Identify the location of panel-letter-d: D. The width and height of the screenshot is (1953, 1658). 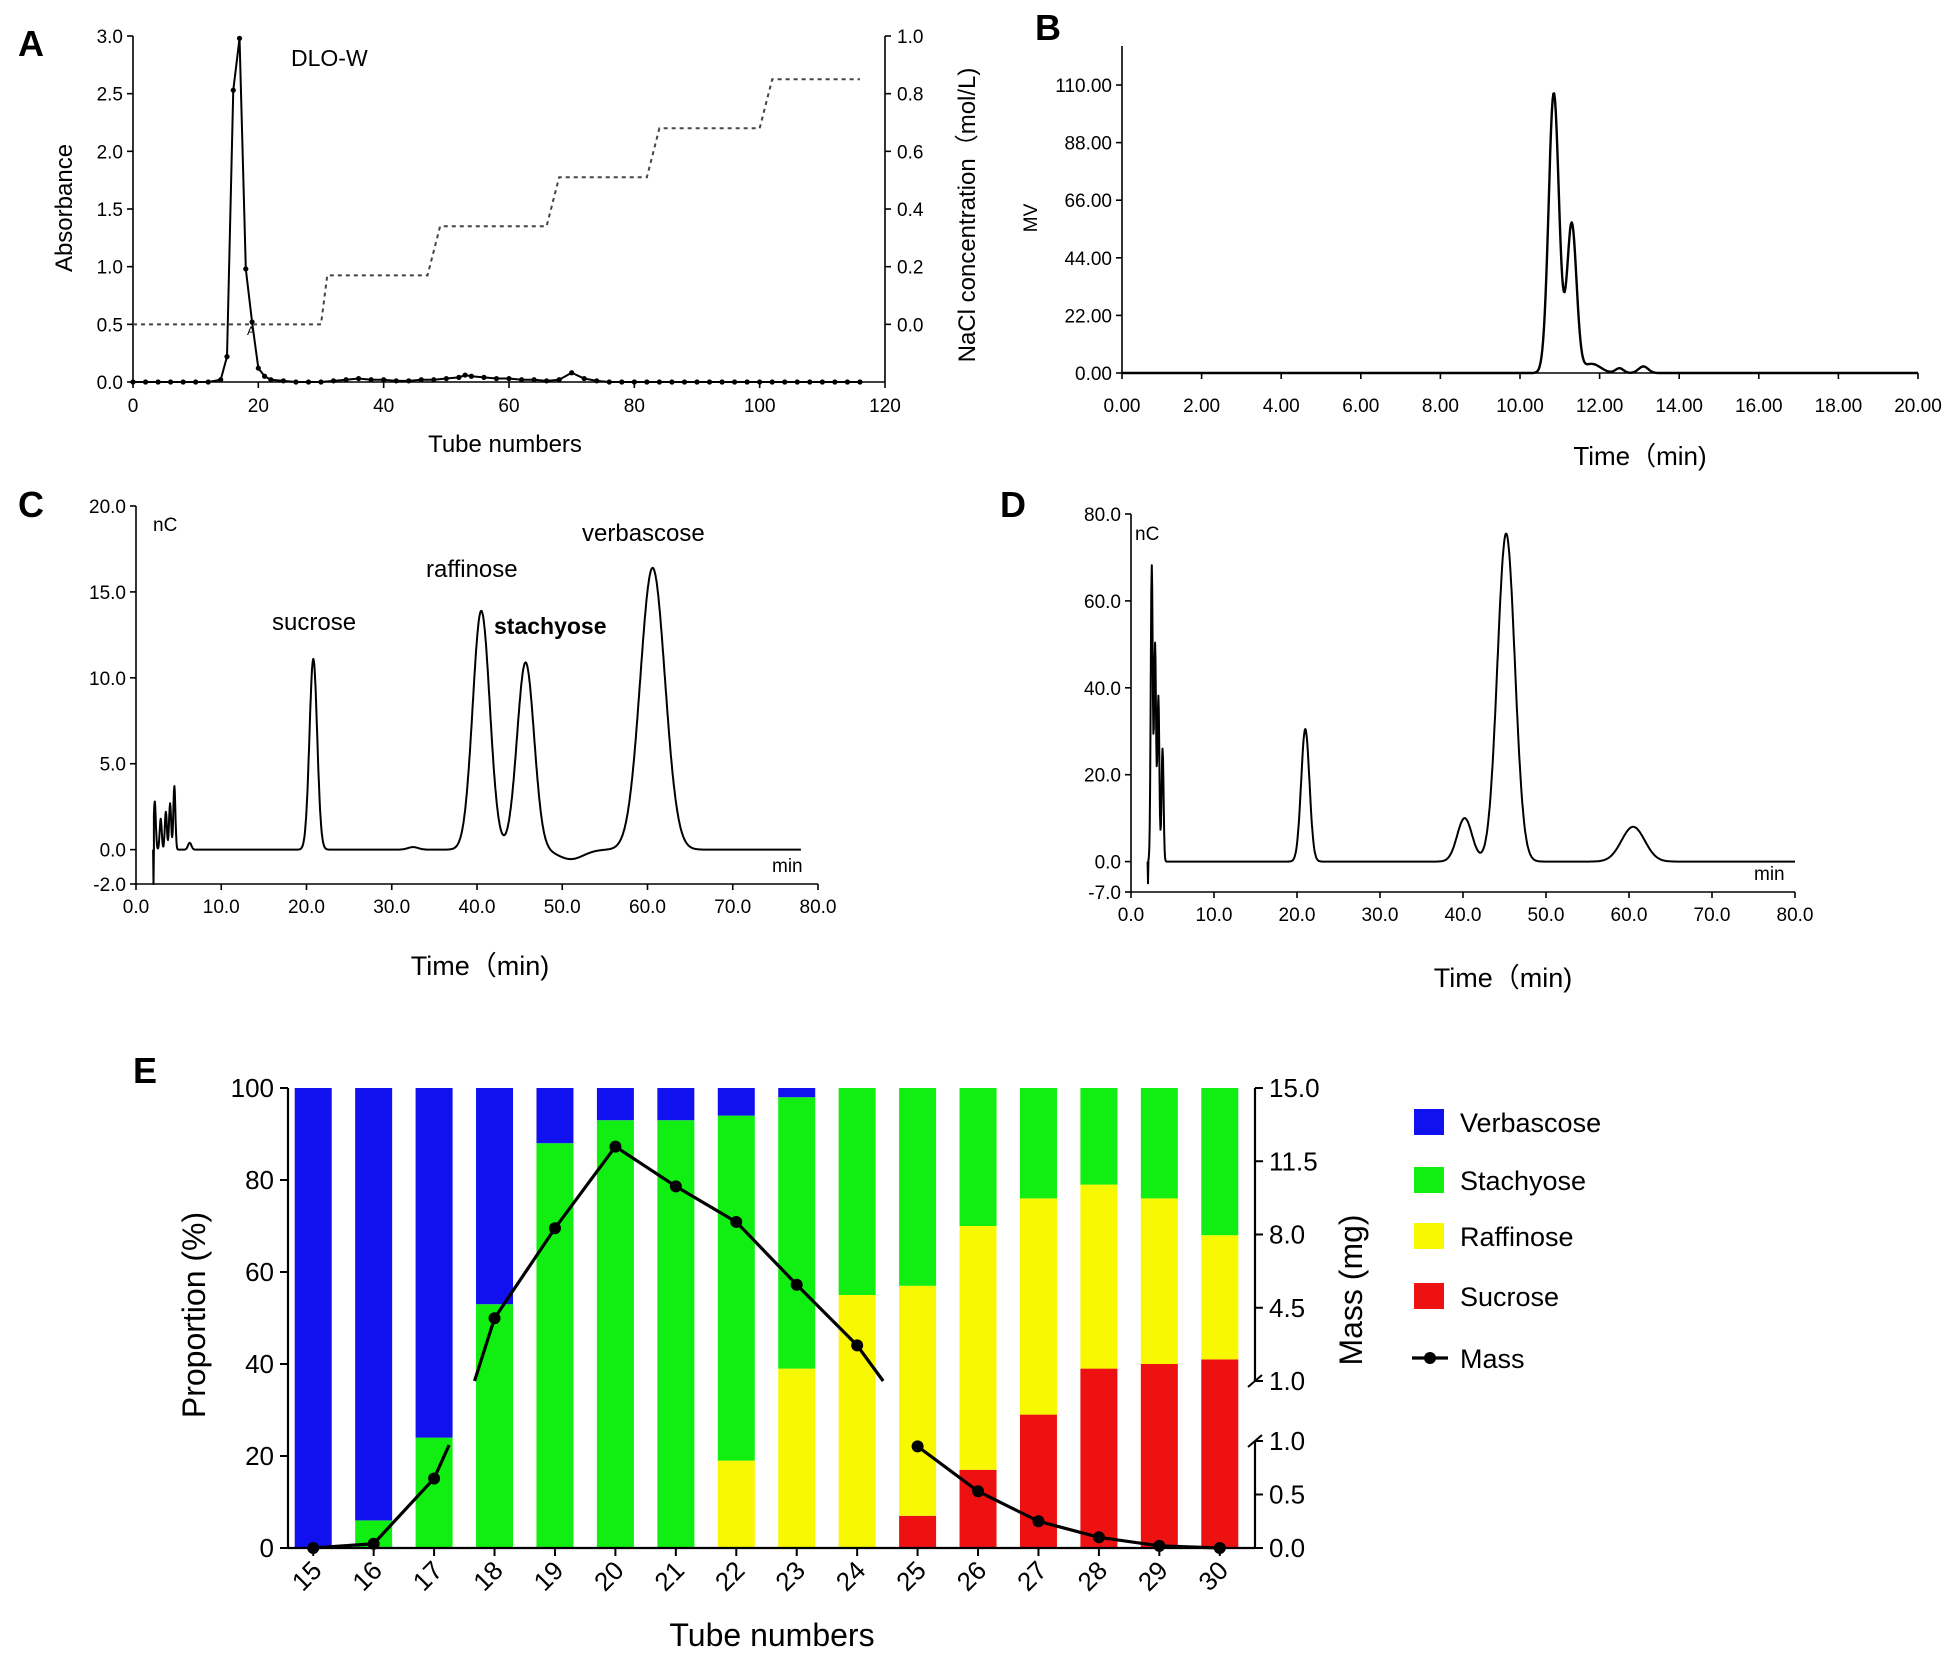
(1013, 504).